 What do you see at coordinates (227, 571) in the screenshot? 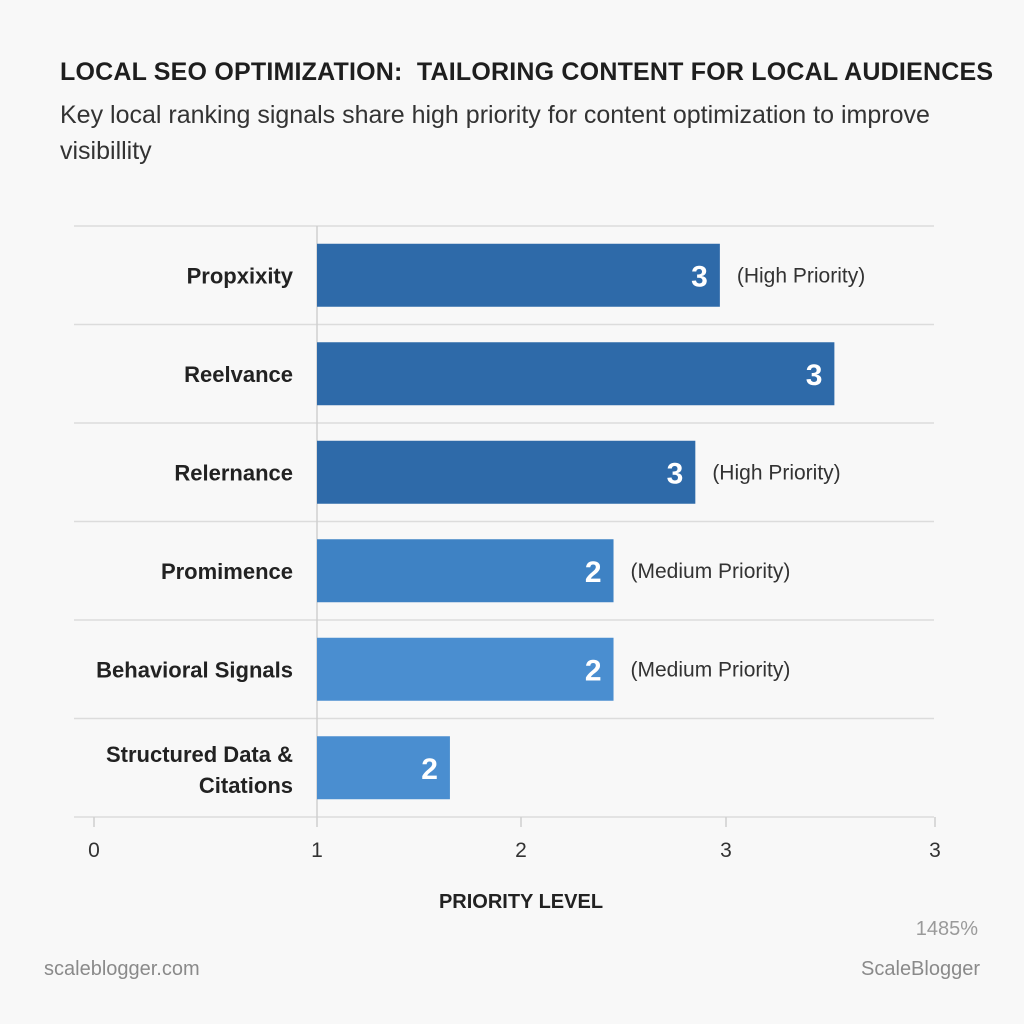
I see `category-label: Promimence` at bounding box center [227, 571].